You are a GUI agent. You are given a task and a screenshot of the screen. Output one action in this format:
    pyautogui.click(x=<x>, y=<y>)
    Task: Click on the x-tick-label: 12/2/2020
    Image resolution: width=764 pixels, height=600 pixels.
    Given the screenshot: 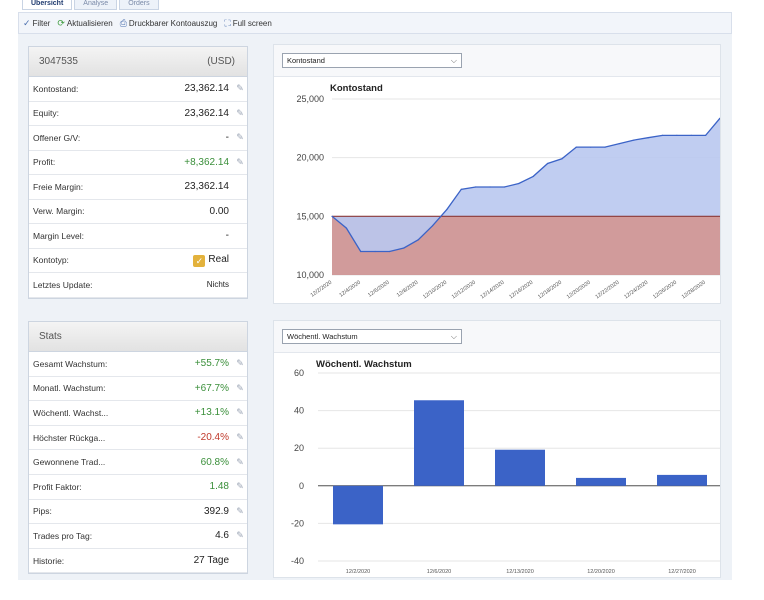 What is the action you would take?
    pyautogui.click(x=358, y=572)
    